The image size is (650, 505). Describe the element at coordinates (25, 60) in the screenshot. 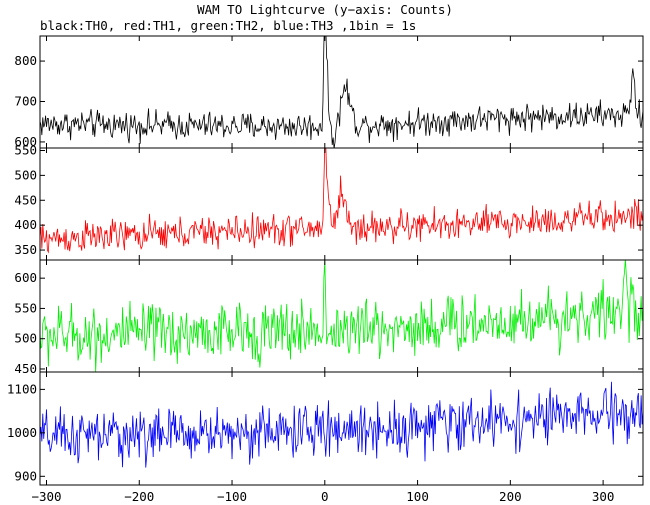

I see `y-tick-label: 800` at that location.